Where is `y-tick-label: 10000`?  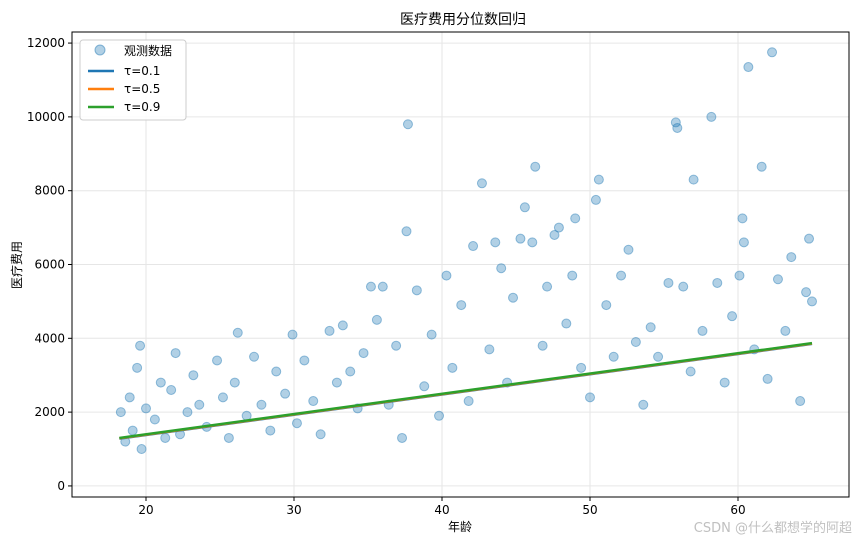 y-tick-label: 10000 is located at coordinates (46, 117).